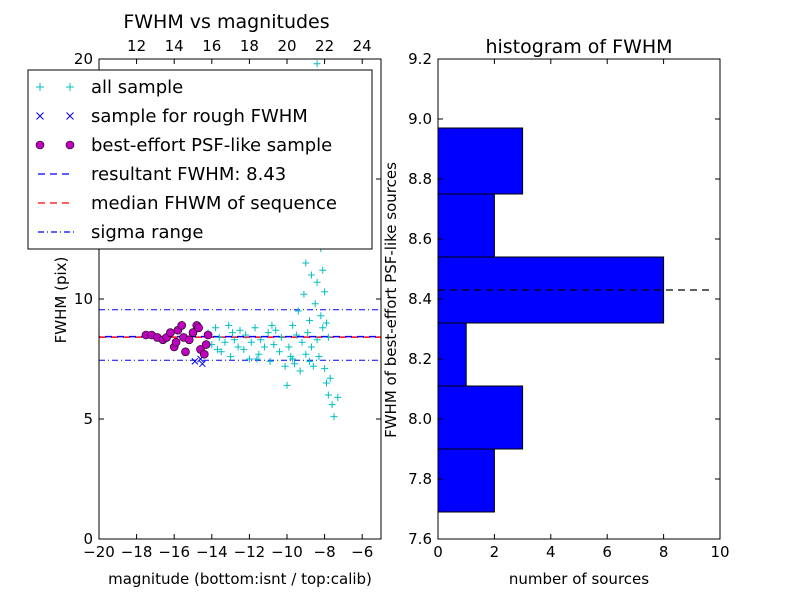  Describe the element at coordinates (226, 22) in the screenshot. I see `left-chart-title: FWHM vs magnitudes` at that location.